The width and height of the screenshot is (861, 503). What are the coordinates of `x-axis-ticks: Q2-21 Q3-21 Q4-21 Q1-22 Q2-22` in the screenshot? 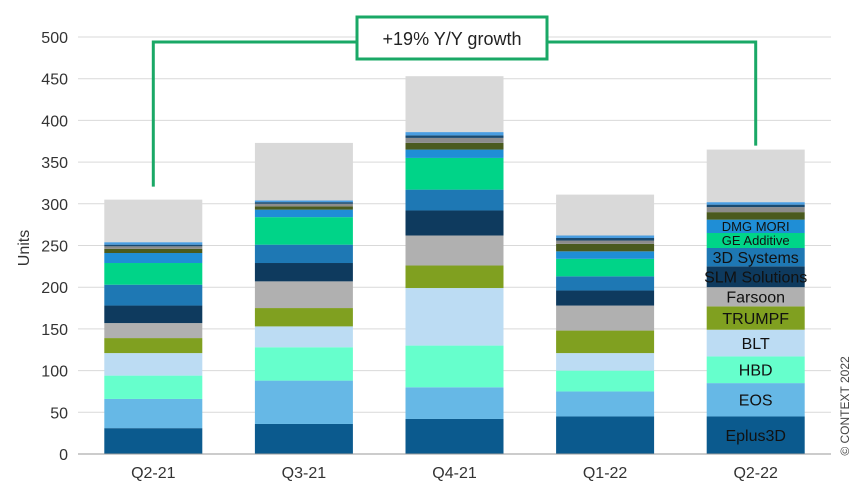 It's located at (454, 473).